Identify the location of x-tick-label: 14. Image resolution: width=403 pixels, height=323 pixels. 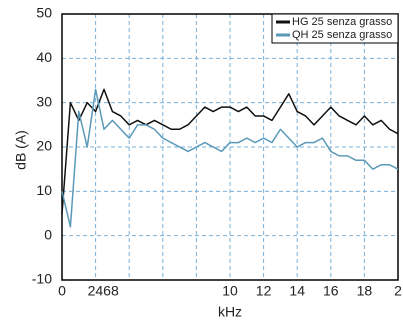
(297, 291).